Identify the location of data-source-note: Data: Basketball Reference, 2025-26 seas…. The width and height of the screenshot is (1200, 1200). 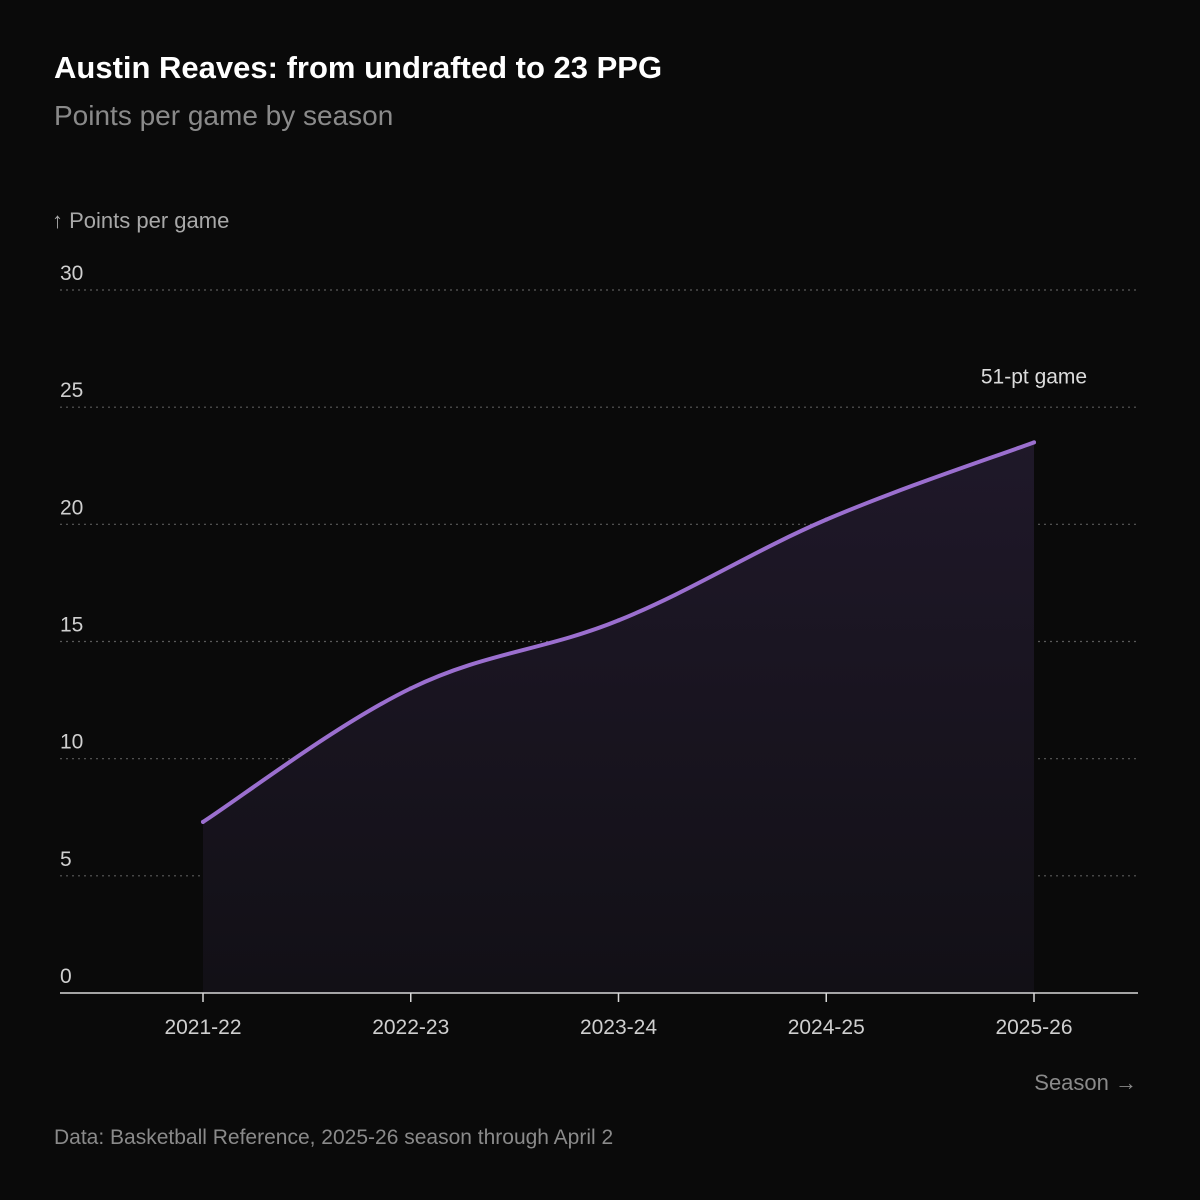
(334, 1137).